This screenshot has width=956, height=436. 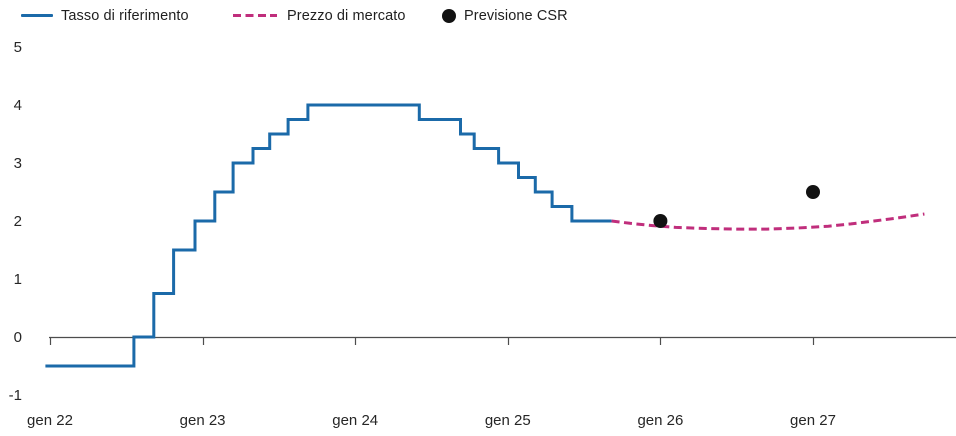 What do you see at coordinates (203, 420) in the screenshot?
I see `x-axis-label: gen 23` at bounding box center [203, 420].